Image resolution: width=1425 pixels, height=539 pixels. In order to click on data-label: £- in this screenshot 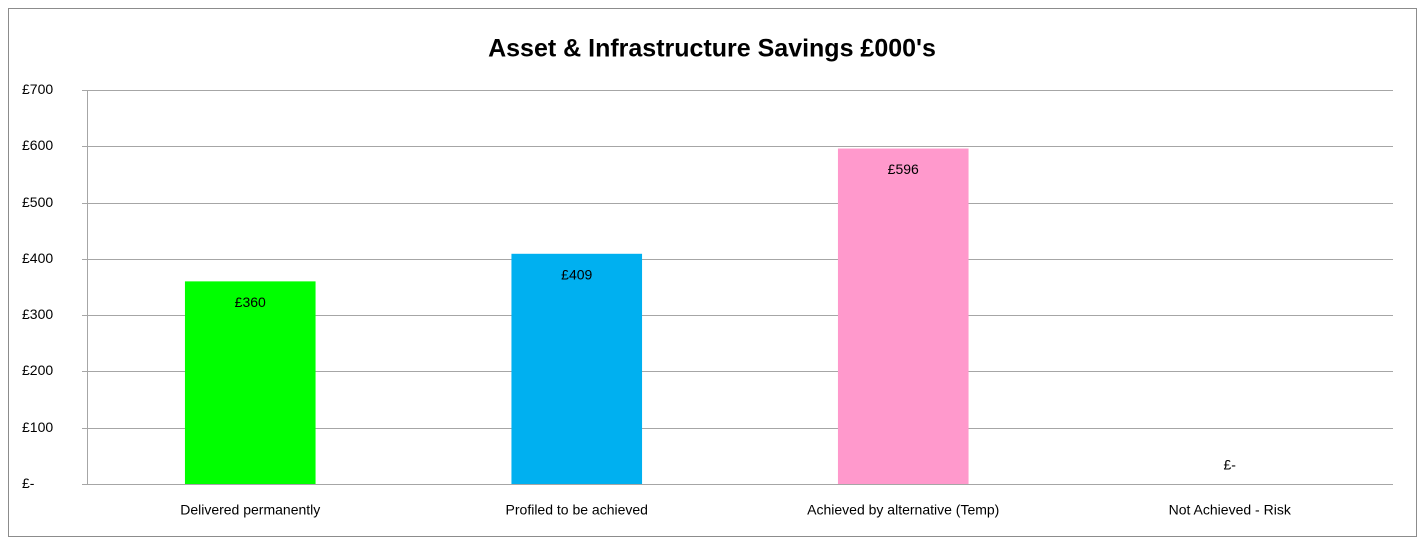, I will do `click(1230, 465)`.